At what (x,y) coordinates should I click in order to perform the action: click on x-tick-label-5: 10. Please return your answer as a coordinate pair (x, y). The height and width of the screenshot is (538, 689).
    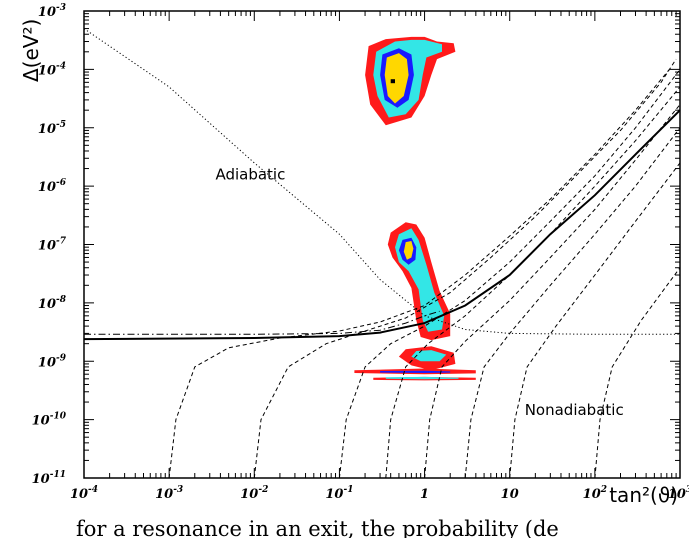
    Looking at the image, I should click on (510, 494).